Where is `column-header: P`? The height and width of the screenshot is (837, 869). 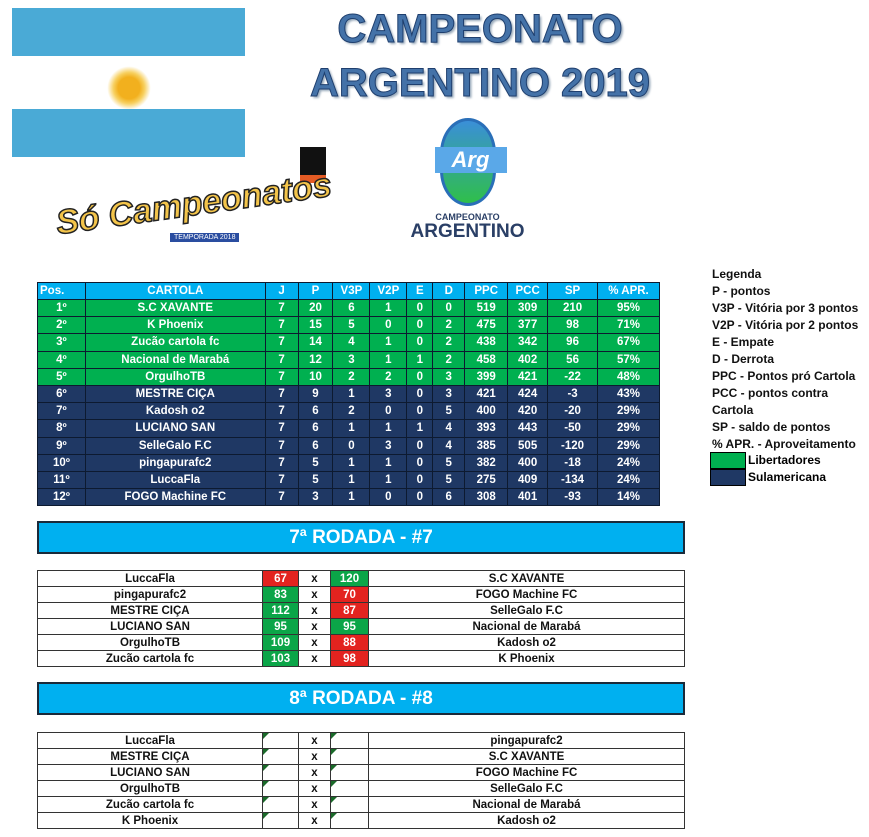
column-header: P is located at coordinates (315, 291).